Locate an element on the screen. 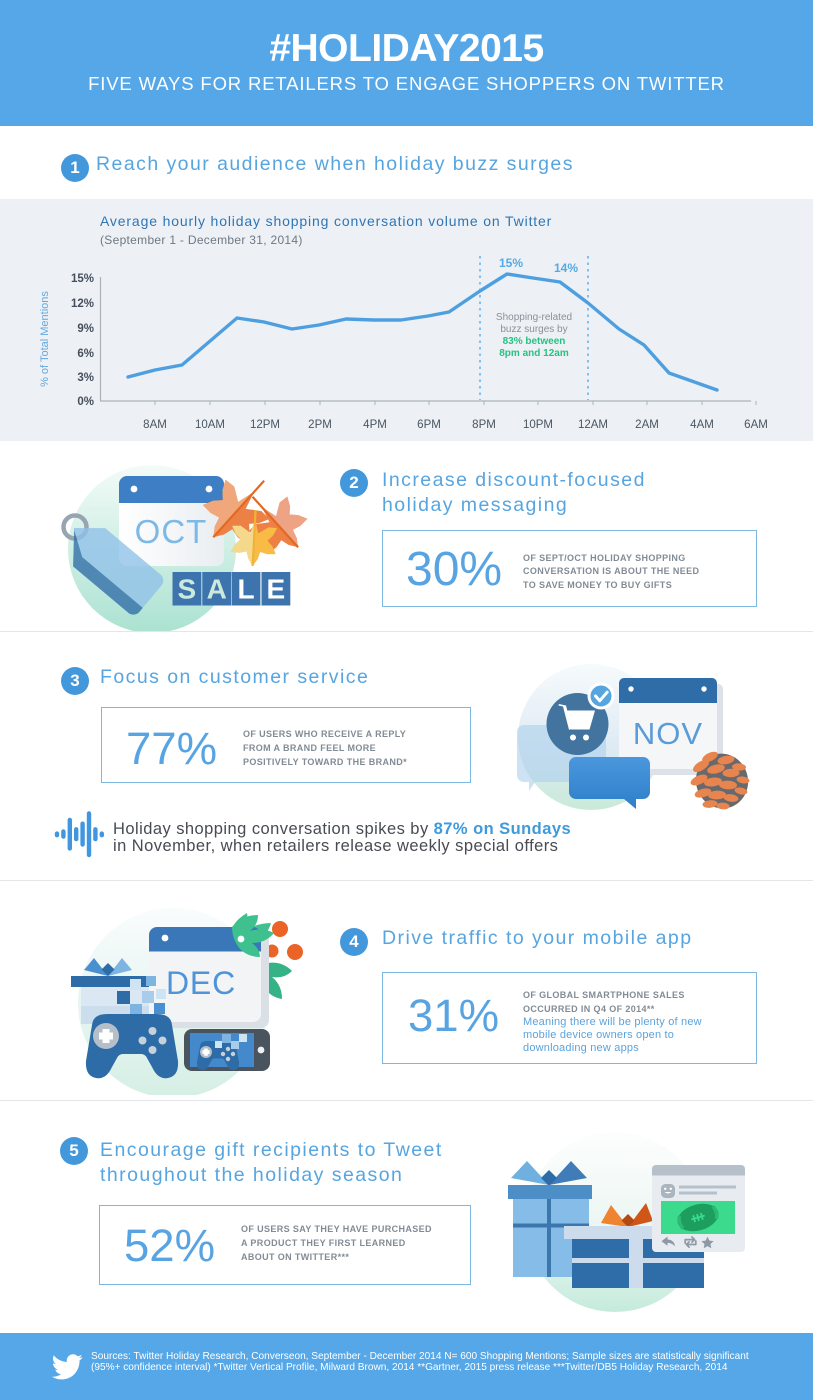  svg-text: 4PM is located at coordinates (375, 425).